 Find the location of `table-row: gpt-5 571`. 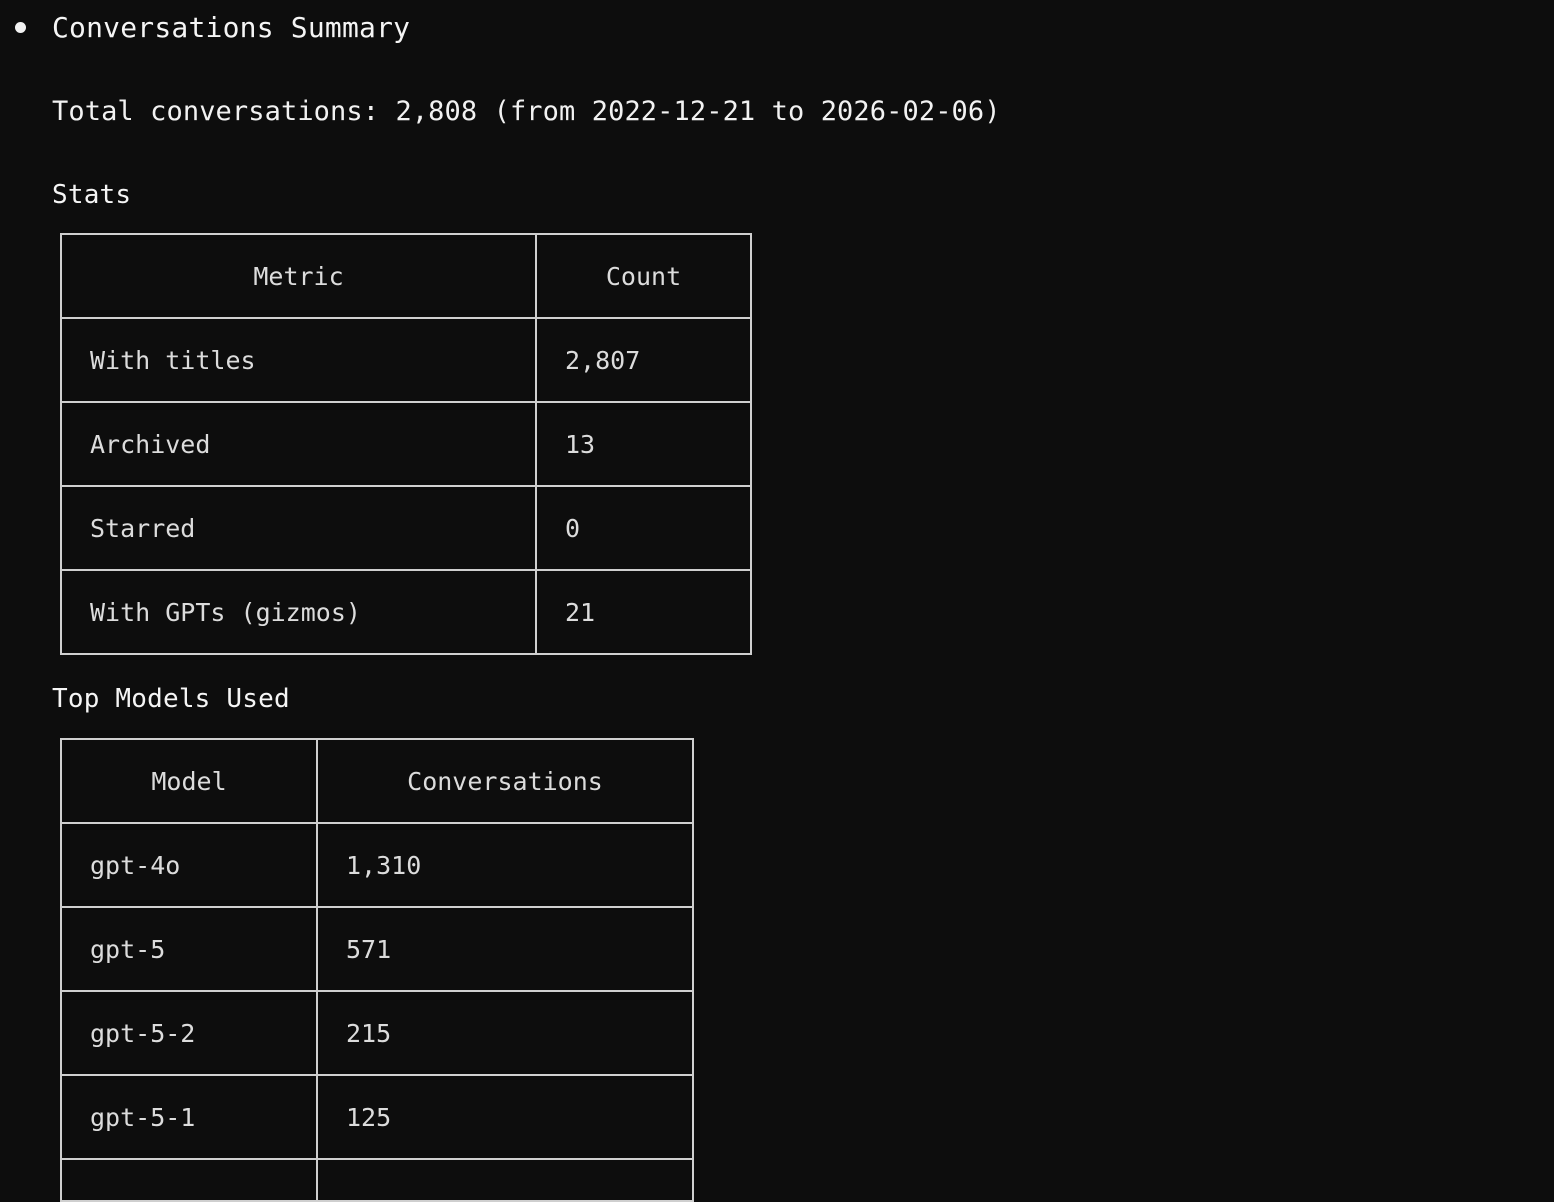

table-row: gpt-5 571 is located at coordinates (377, 949).